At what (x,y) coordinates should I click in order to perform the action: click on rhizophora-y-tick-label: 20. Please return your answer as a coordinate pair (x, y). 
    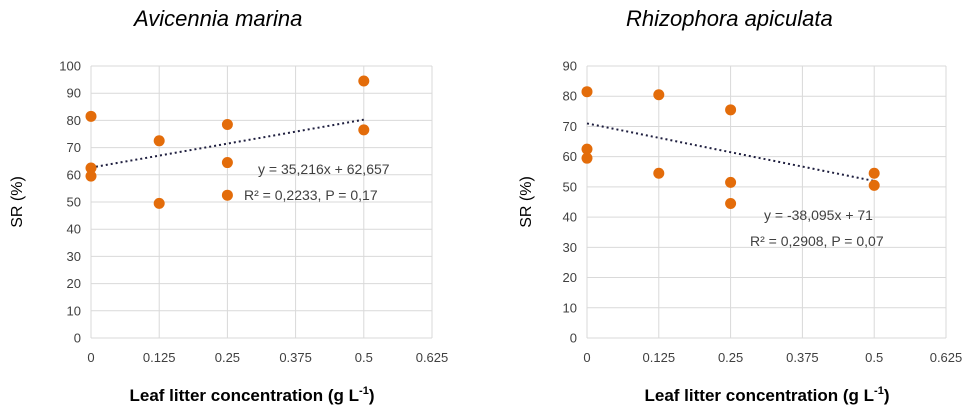
    Looking at the image, I should click on (570, 277).